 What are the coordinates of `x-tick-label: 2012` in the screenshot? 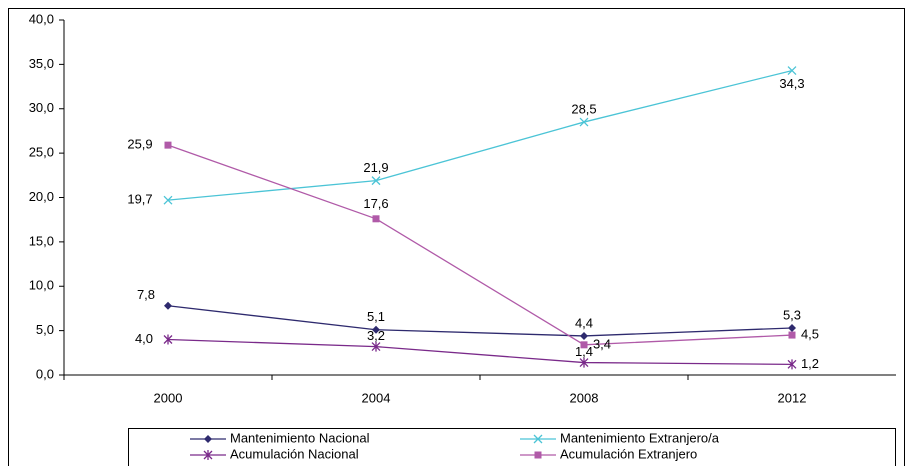 It's located at (792, 397).